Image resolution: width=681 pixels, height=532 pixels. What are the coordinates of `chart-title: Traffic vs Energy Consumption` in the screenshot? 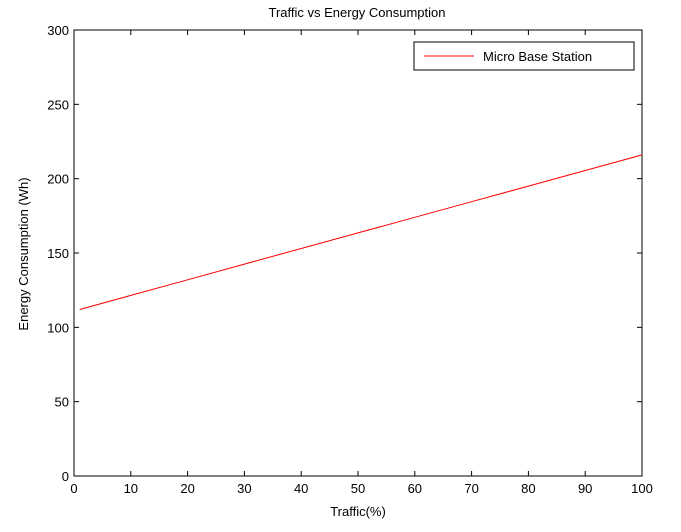 It's located at (356, 12).